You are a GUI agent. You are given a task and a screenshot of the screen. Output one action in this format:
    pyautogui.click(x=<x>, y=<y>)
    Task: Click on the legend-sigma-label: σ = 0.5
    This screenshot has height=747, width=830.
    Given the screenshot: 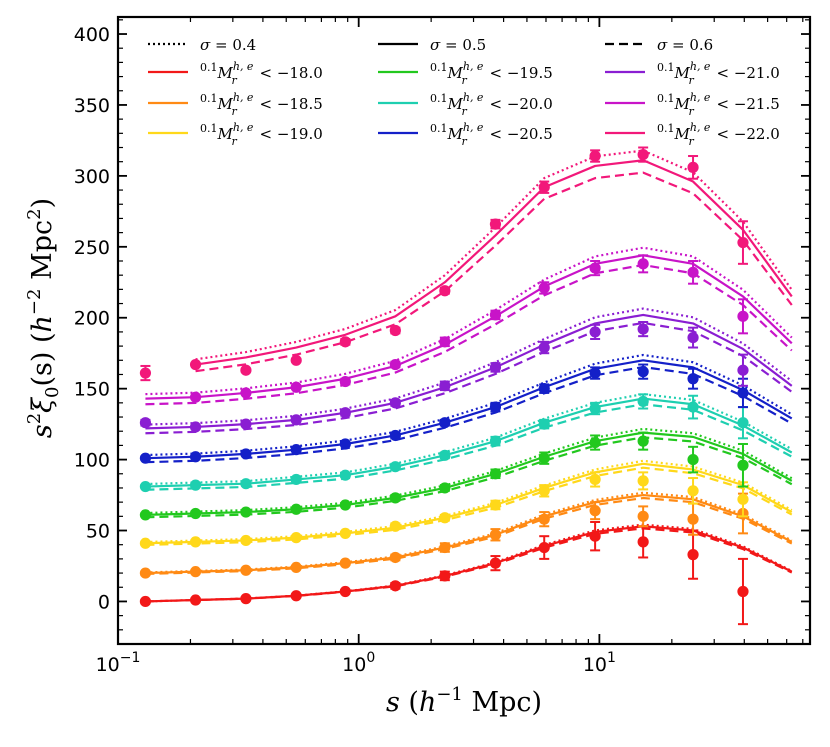 What is the action you would take?
    pyautogui.click(x=458, y=45)
    